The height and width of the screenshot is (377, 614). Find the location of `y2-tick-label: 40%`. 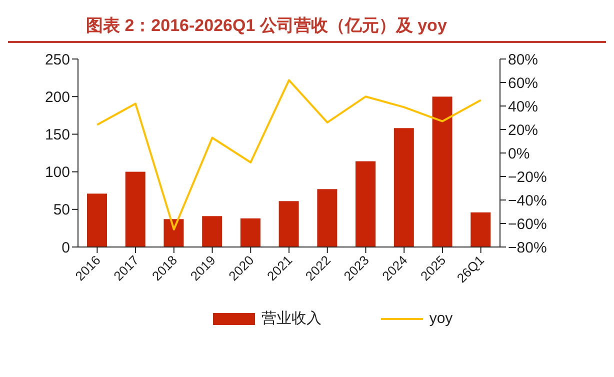

y2-tick-label: 40% is located at coordinates (523, 107).